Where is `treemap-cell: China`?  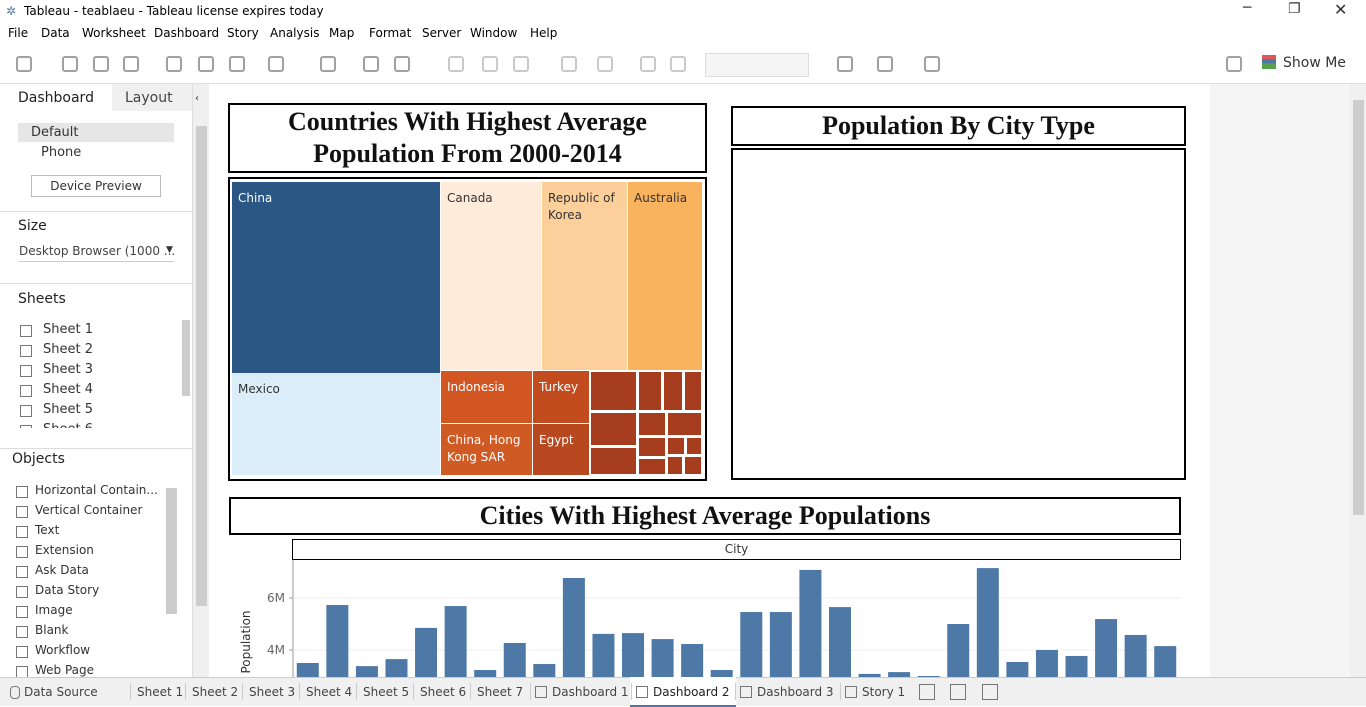
treemap-cell: China is located at coordinates (336, 277).